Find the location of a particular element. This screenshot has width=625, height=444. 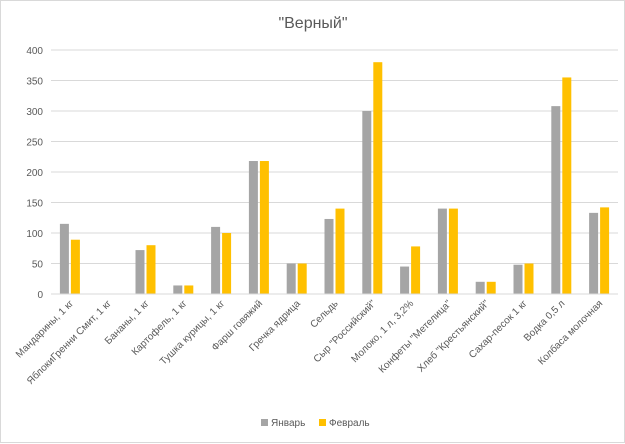

legend-label: Февраль is located at coordinates (349, 423).